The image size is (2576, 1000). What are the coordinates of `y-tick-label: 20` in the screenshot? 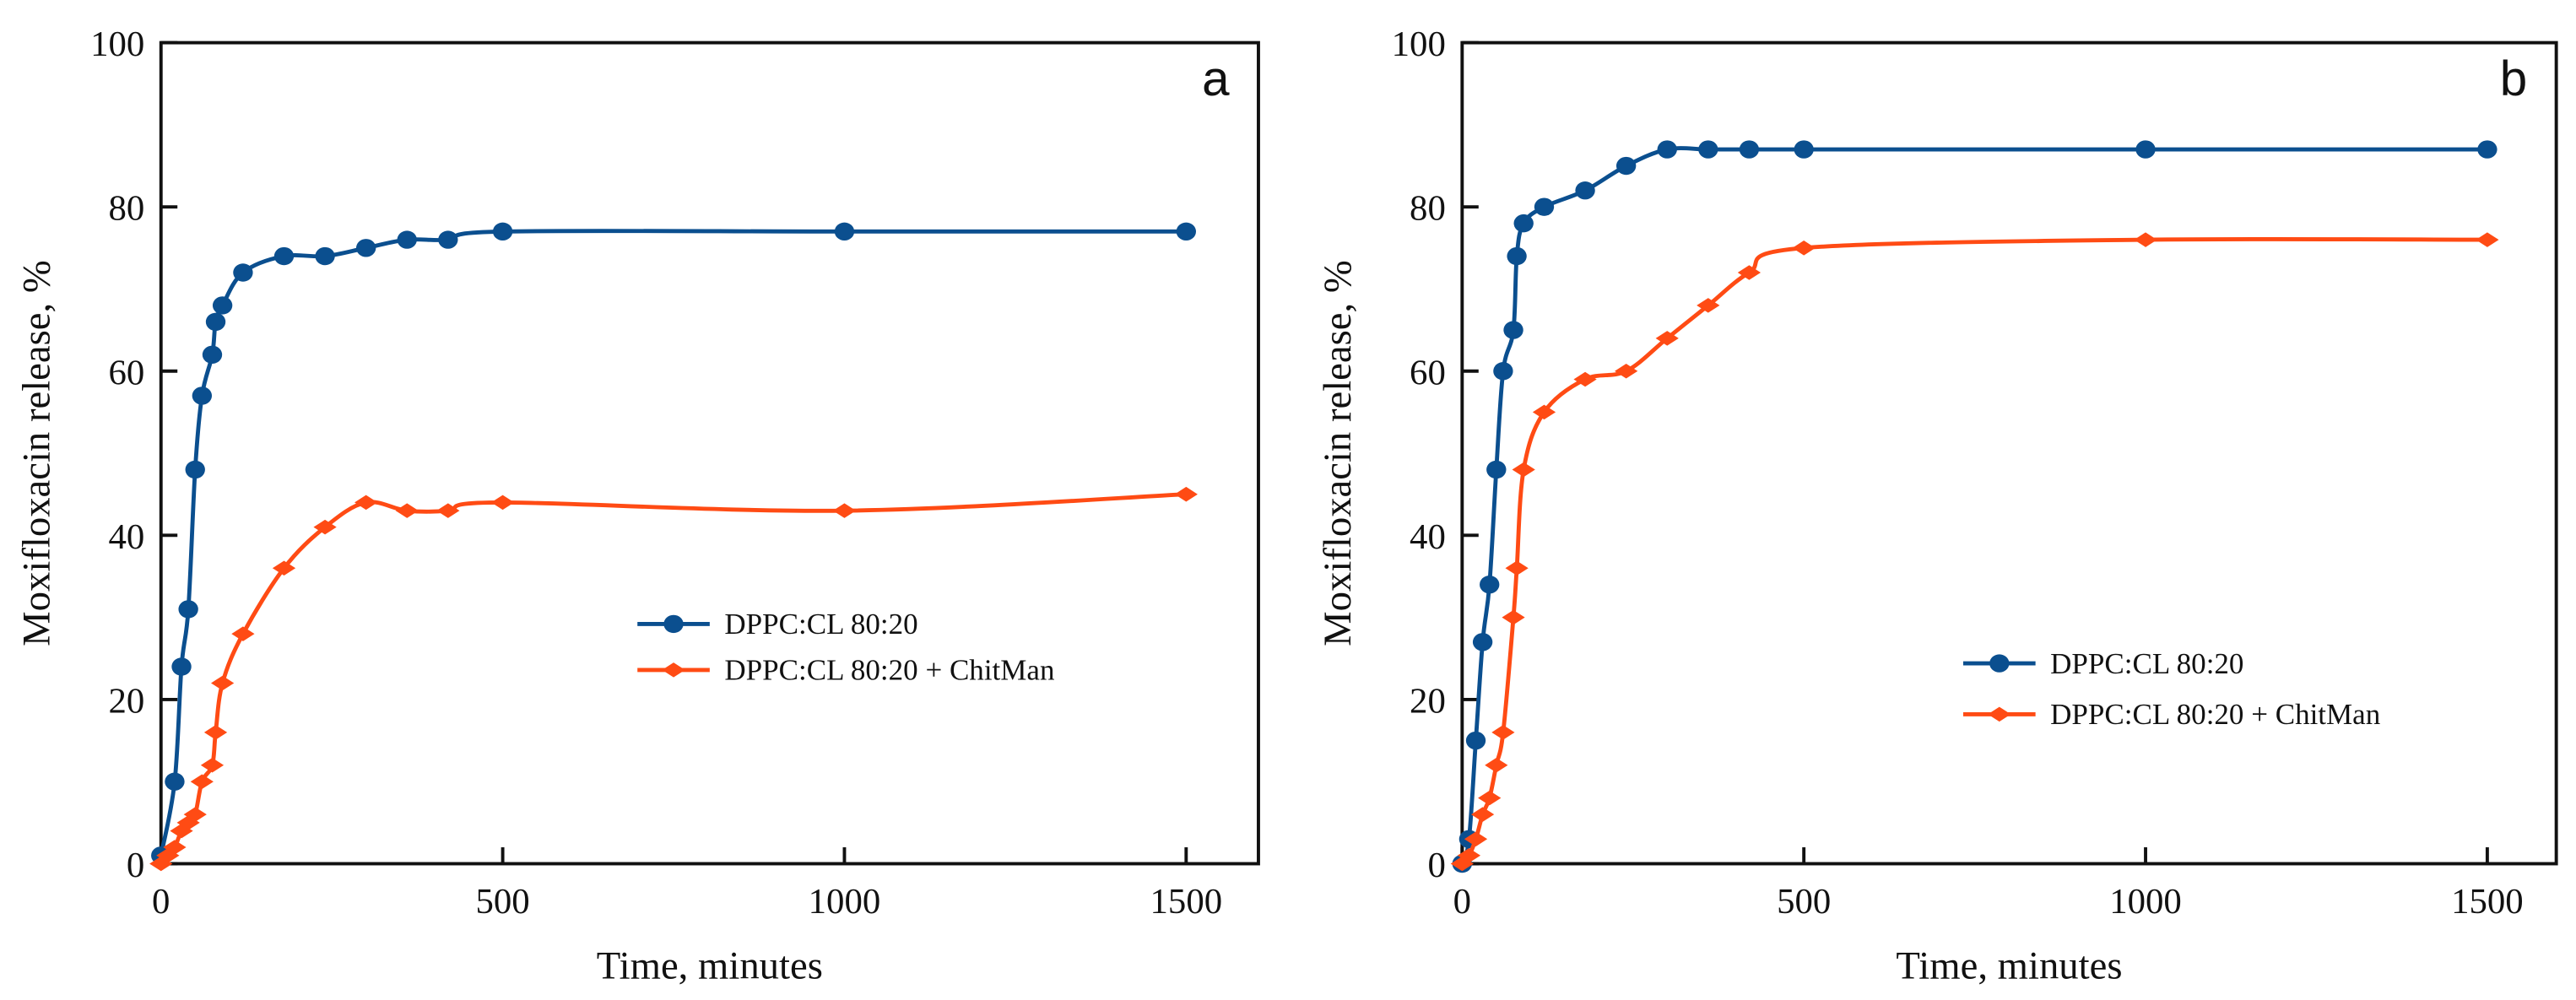 It's located at (1428, 701).